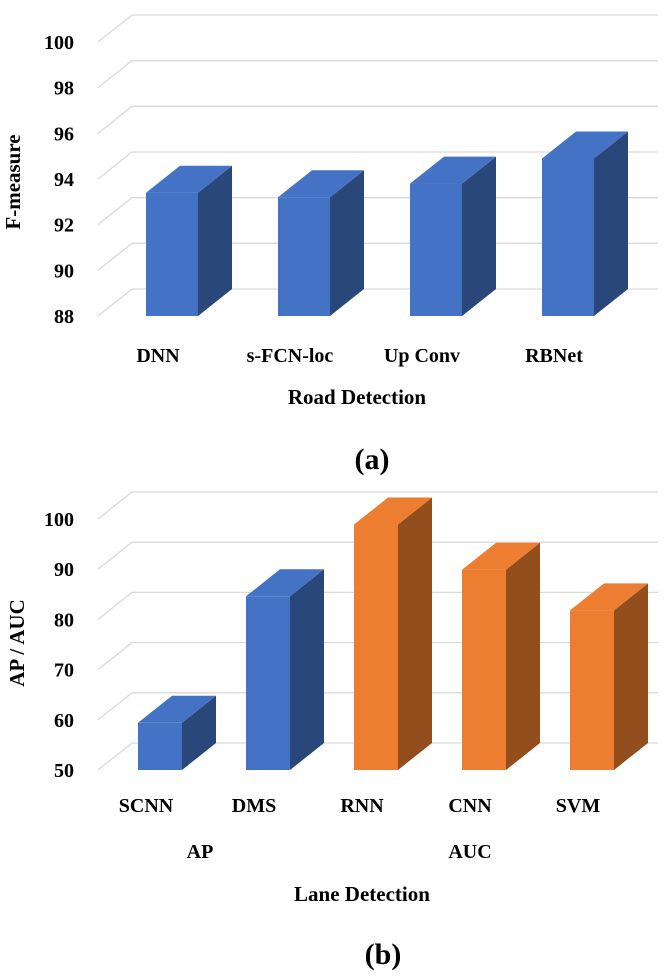 This screenshot has width=672, height=977. I want to click on category-label: DNN, so click(158, 356).